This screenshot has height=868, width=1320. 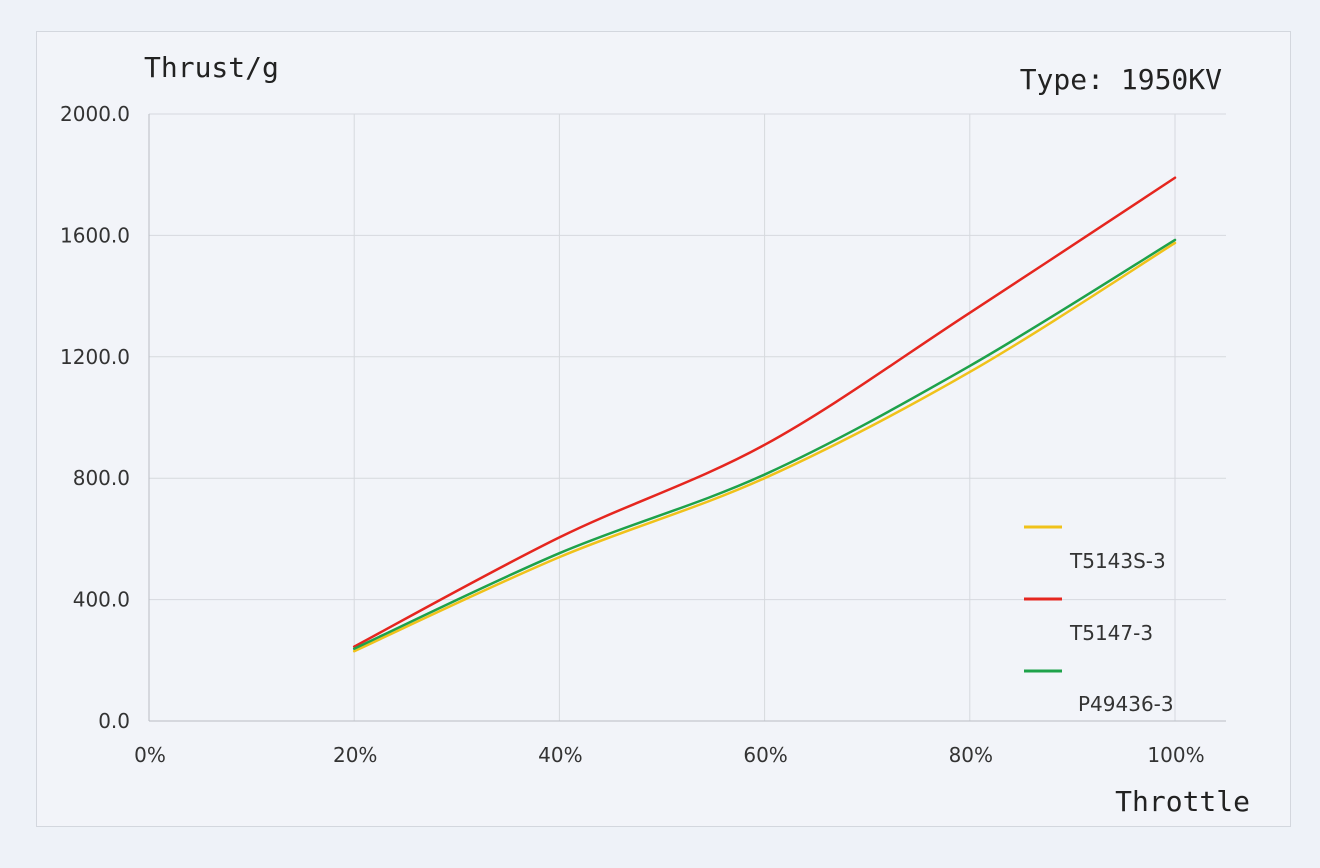 I want to click on y-tick-label: 800.0, so click(x=101, y=478).